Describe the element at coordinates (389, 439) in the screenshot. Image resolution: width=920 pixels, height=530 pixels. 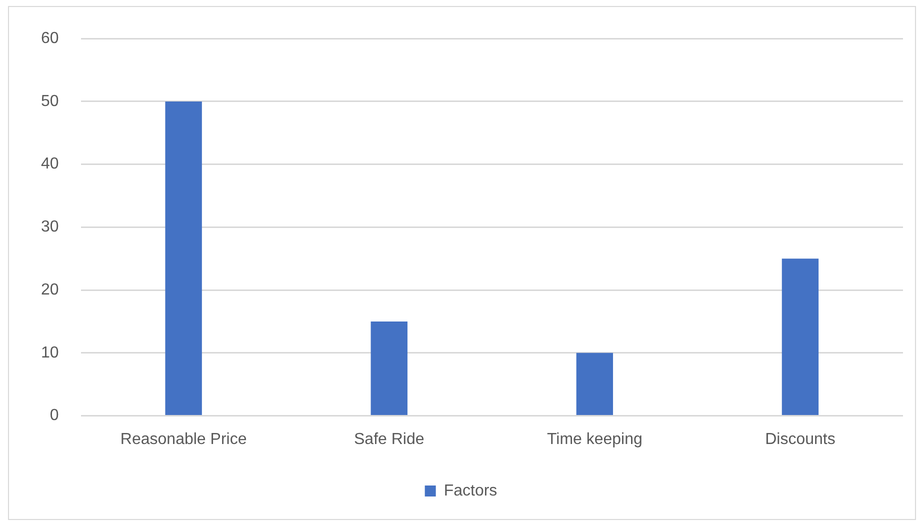
I see `x-tick-label: Safe Ride` at that location.